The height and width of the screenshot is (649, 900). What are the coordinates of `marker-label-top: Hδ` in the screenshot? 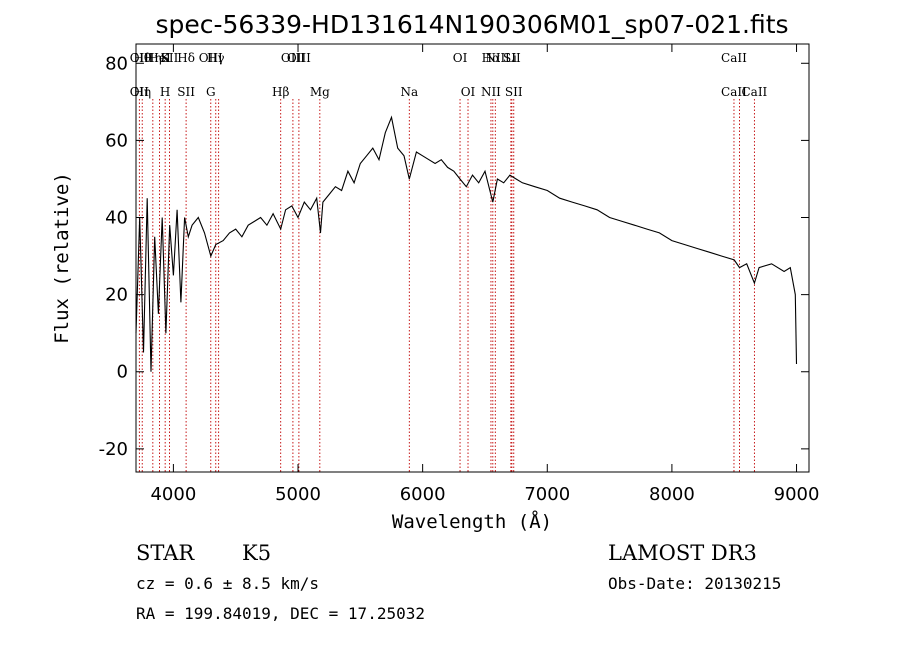 It's located at (186, 58).